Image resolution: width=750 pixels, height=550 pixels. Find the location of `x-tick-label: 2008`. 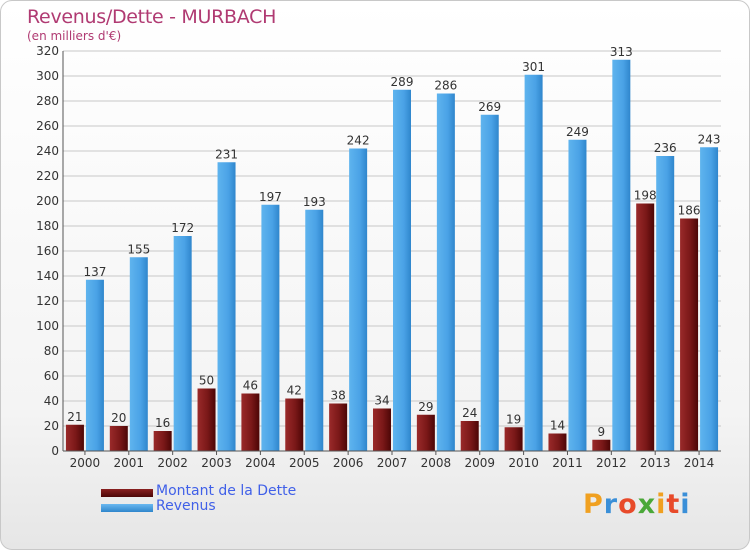

x-tick-label: 2008 is located at coordinates (436, 463).